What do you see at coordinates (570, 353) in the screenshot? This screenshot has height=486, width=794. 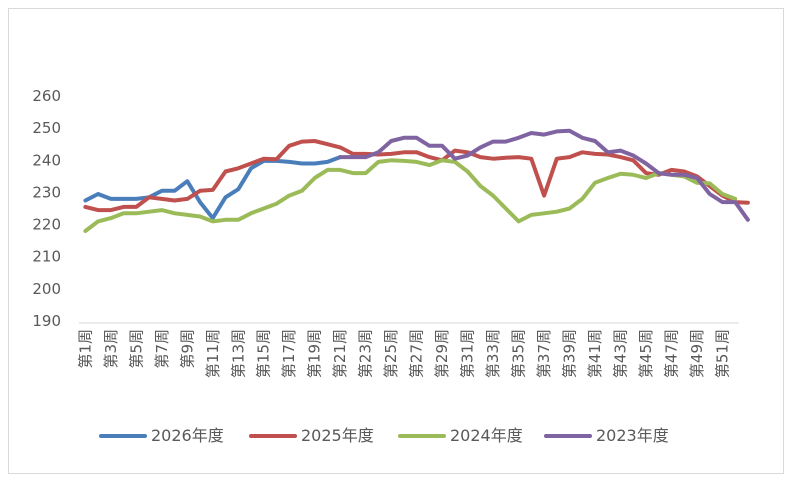 I see `x-tick-label: 第39周` at bounding box center [570, 353].